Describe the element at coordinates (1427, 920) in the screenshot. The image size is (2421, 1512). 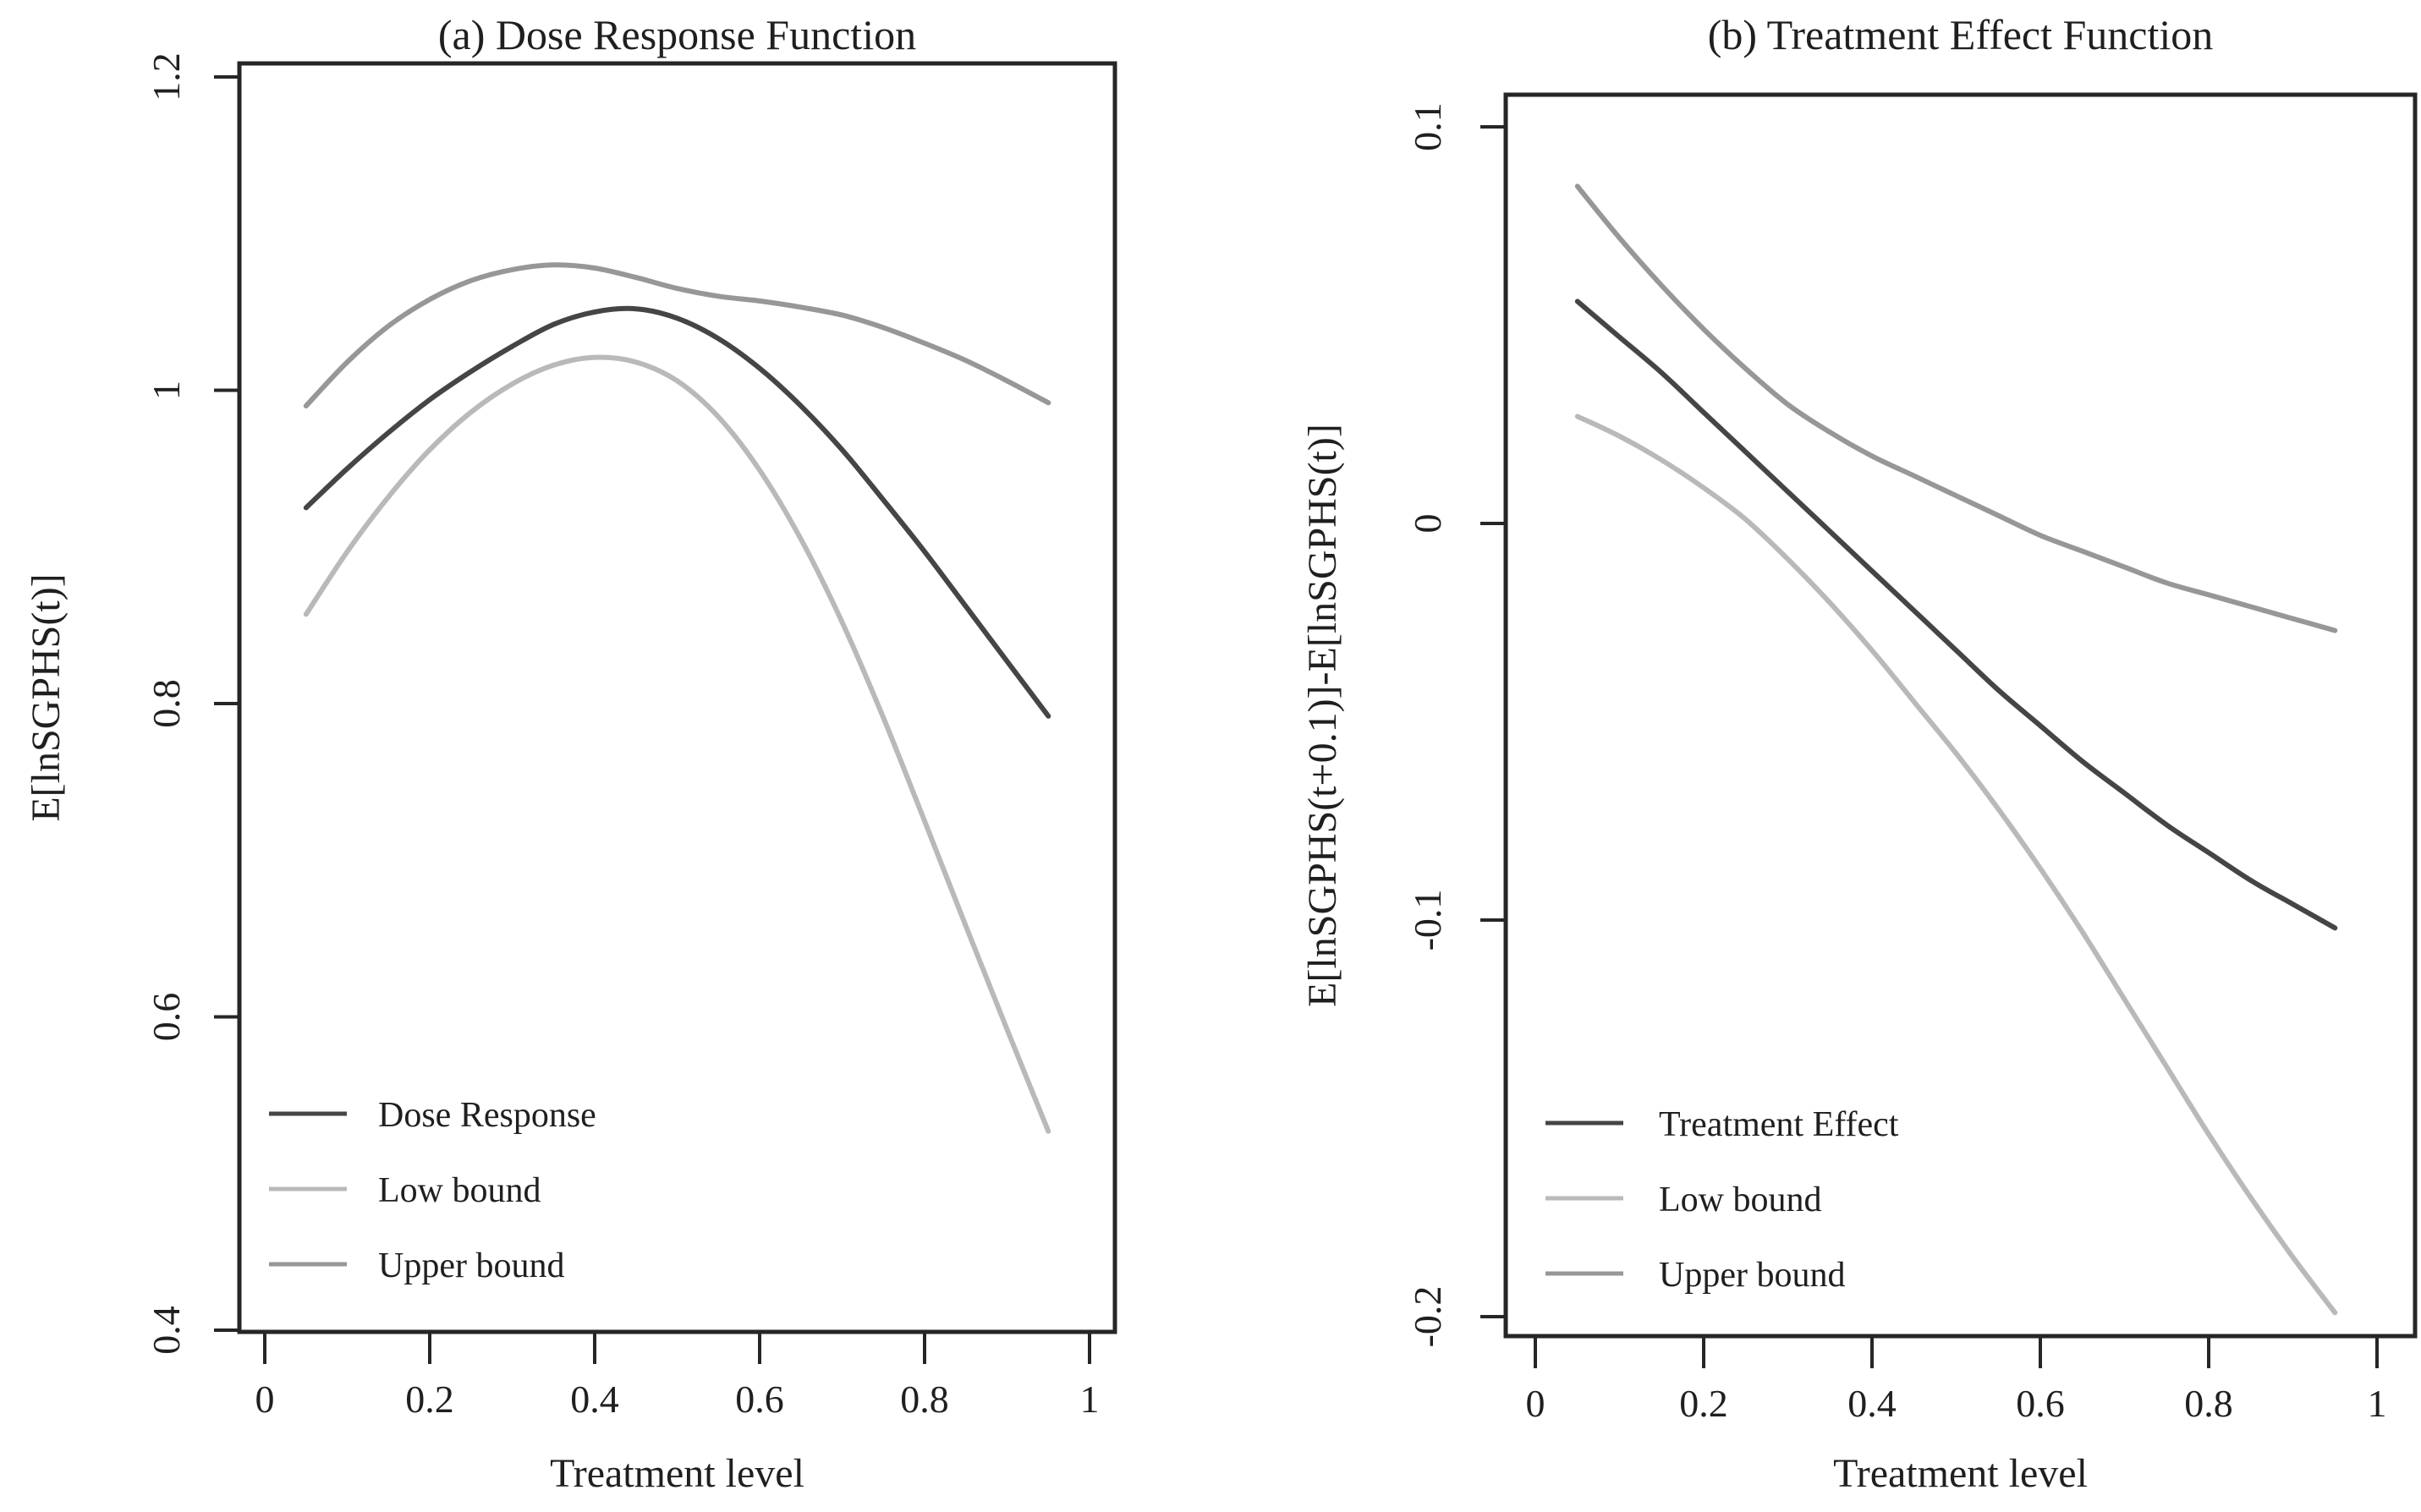
I see `y-tick-label: -0.1` at that location.